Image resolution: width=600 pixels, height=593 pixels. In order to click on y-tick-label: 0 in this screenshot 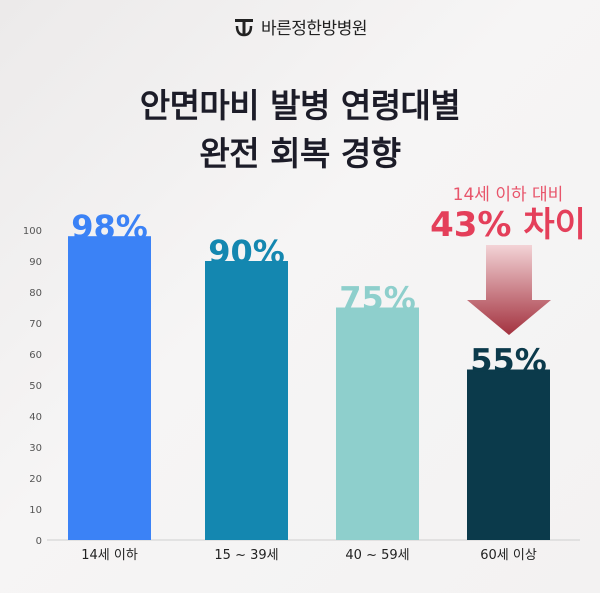, I will do `click(39, 541)`.